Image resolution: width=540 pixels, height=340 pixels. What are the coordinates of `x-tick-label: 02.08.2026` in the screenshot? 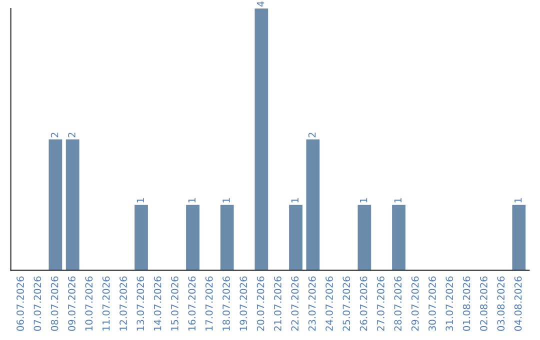 It's located at (484, 303).